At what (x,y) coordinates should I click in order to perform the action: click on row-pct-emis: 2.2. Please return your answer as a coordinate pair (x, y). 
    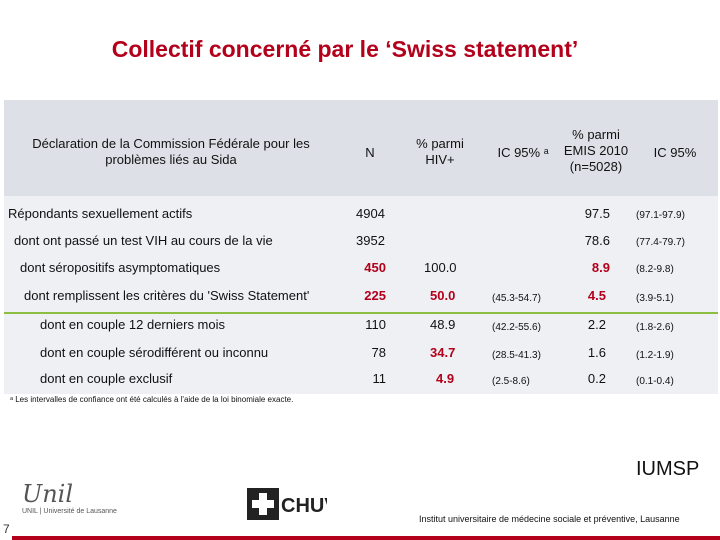
    Looking at the image, I should click on (596, 324).